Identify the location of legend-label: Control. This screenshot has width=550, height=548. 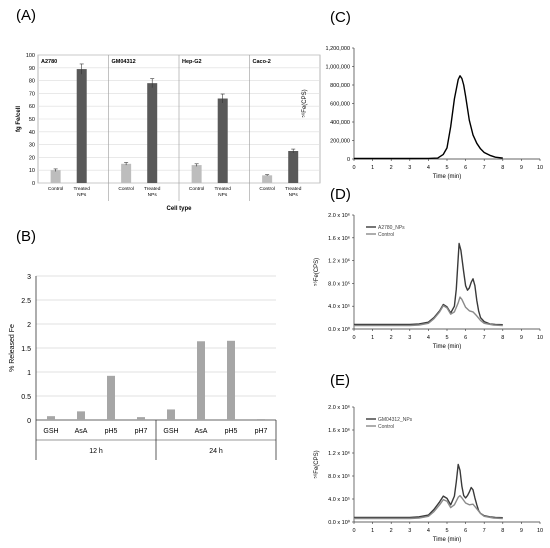
(386, 235).